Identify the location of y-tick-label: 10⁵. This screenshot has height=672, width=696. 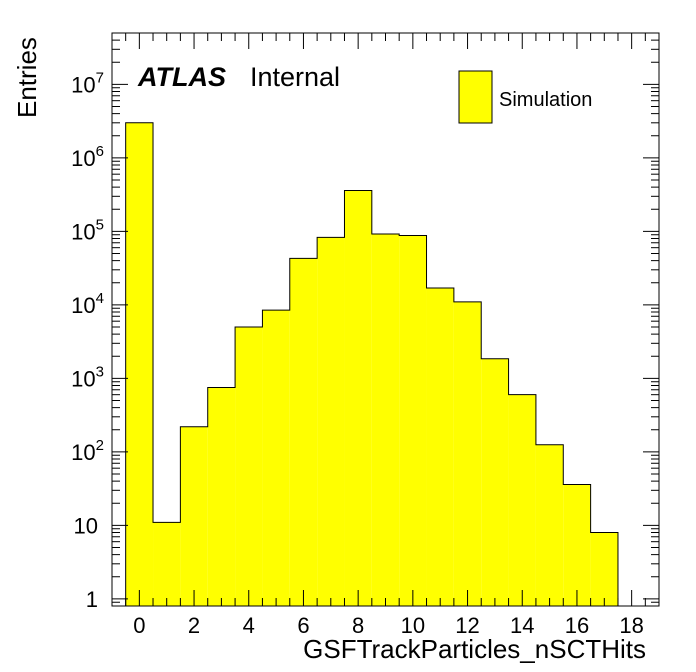
(87, 230).